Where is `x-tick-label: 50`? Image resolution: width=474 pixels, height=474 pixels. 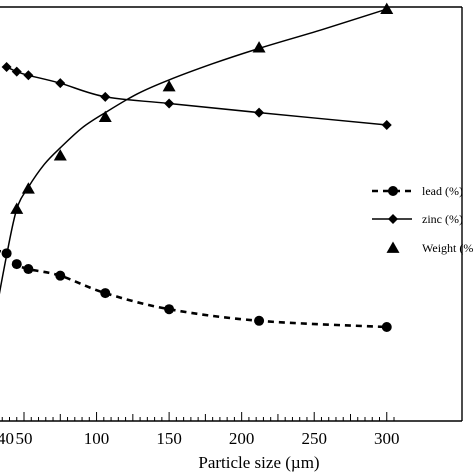
x-tick-label: 50 is located at coordinates (24, 438).